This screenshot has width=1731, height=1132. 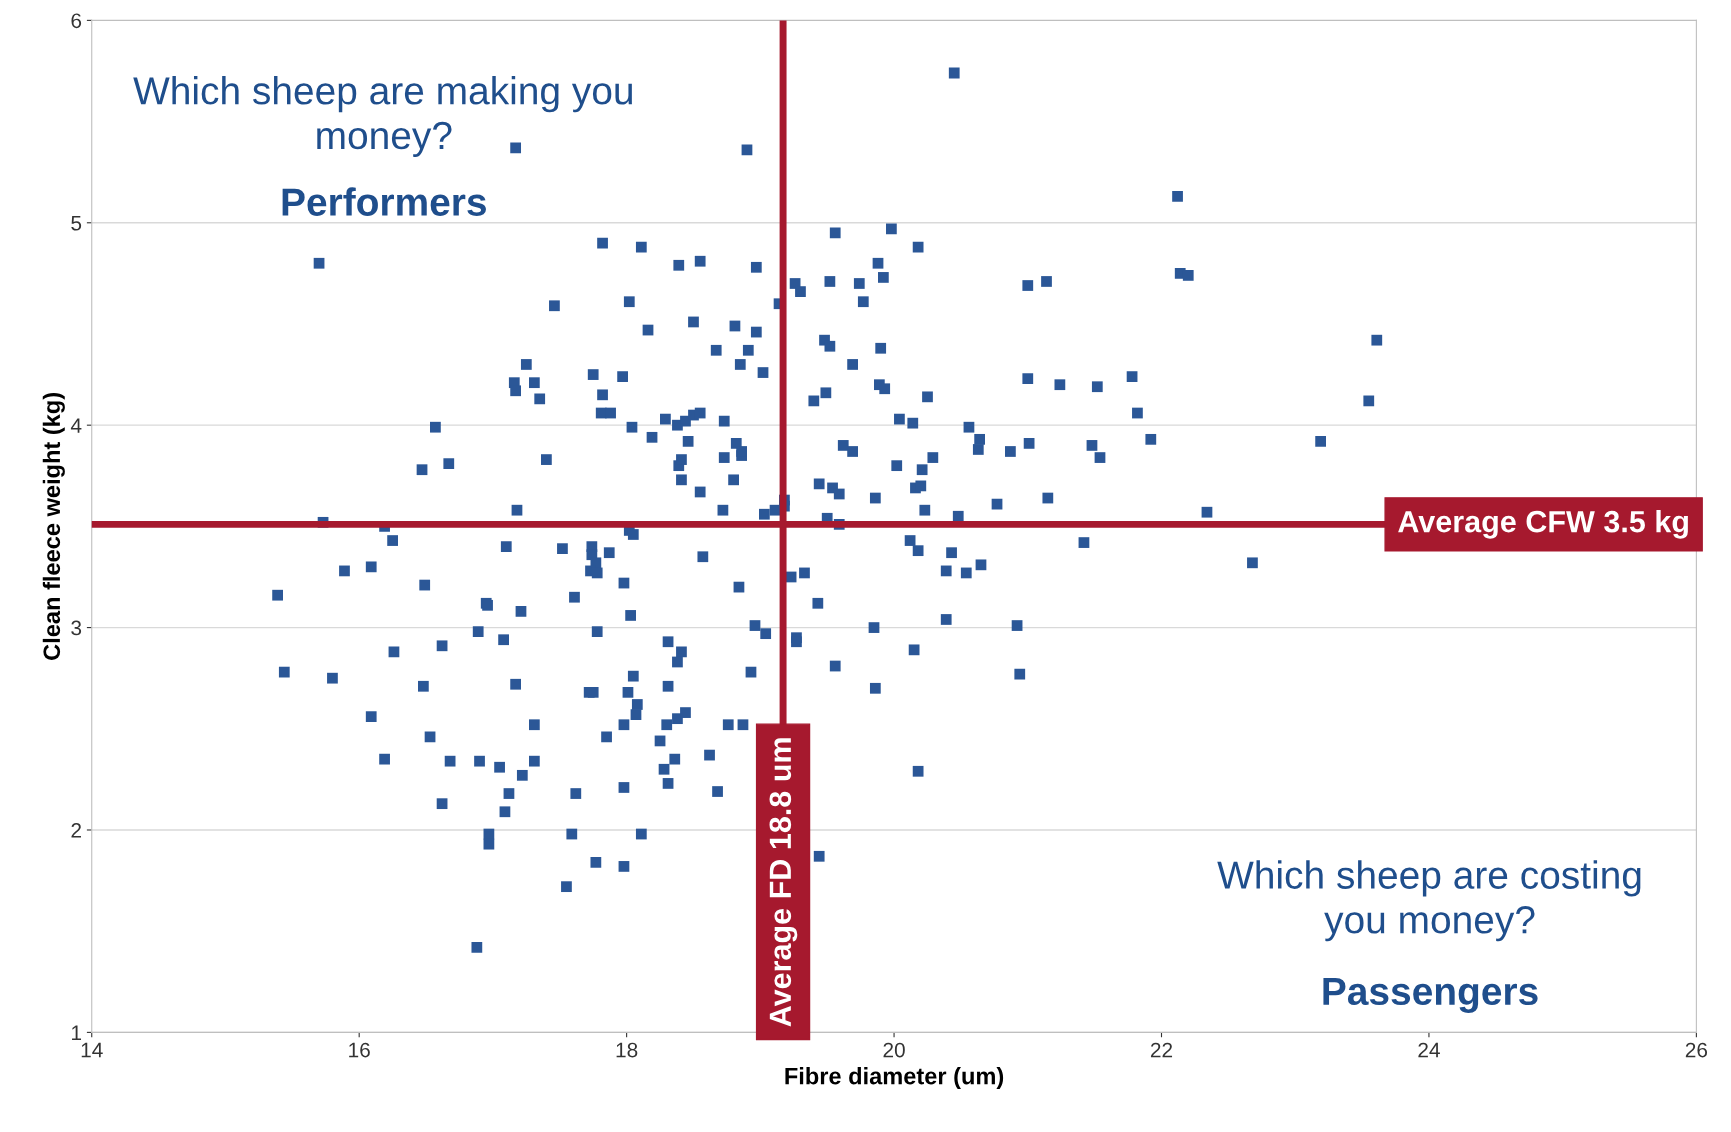 What do you see at coordinates (894, 1078) in the screenshot?
I see `x-axis-title: Fibre diameter (um)` at bounding box center [894, 1078].